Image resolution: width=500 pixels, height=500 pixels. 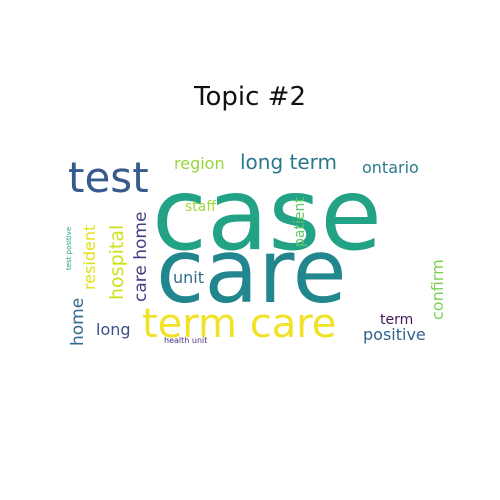 What do you see at coordinates (186, 340) in the screenshot?
I see `word-health-unit: health unit` at bounding box center [186, 340].